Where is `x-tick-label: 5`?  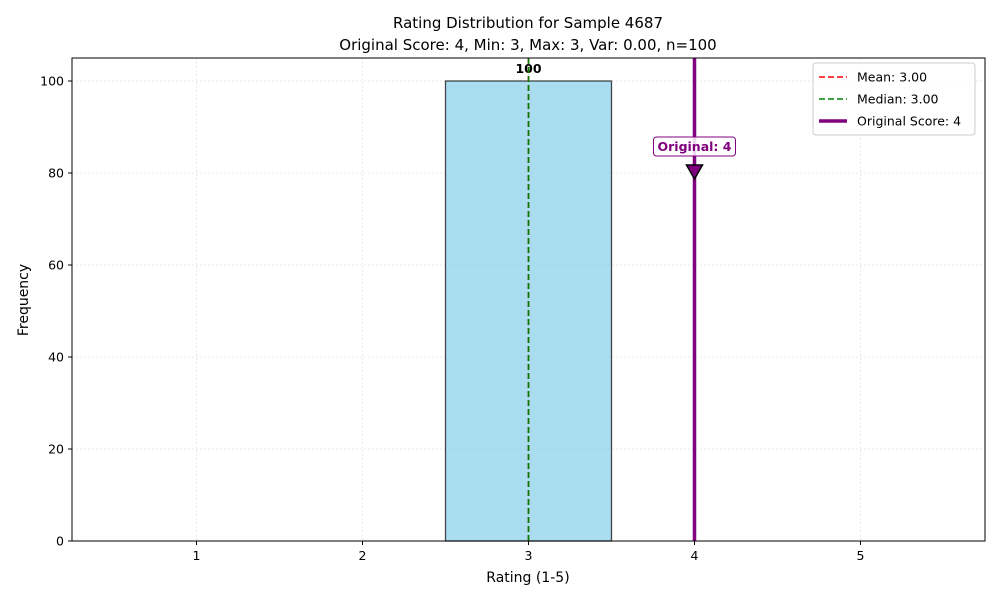 x-tick-label: 5 is located at coordinates (861, 555).